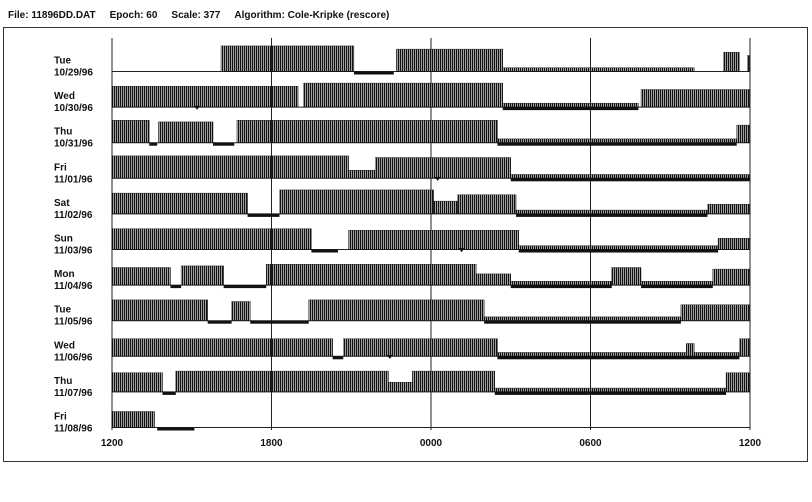 Image resolution: width=812 pixels, height=502 pixels. What do you see at coordinates (62, 203) in the screenshot?
I see `day-label: Sat` at bounding box center [62, 203].